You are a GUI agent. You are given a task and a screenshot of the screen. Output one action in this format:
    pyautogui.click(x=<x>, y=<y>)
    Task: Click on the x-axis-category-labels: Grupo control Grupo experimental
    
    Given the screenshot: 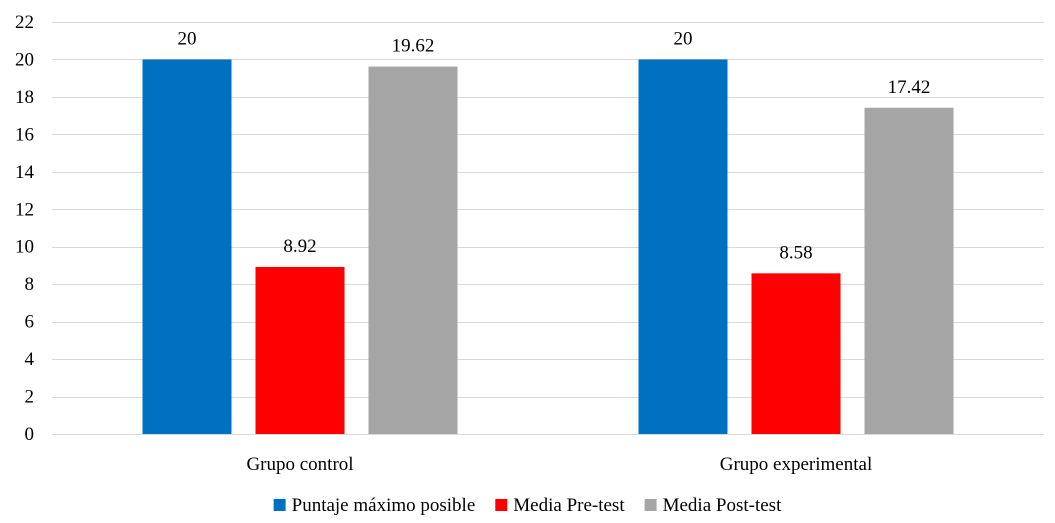 What is the action you would take?
    pyautogui.click(x=559, y=464)
    